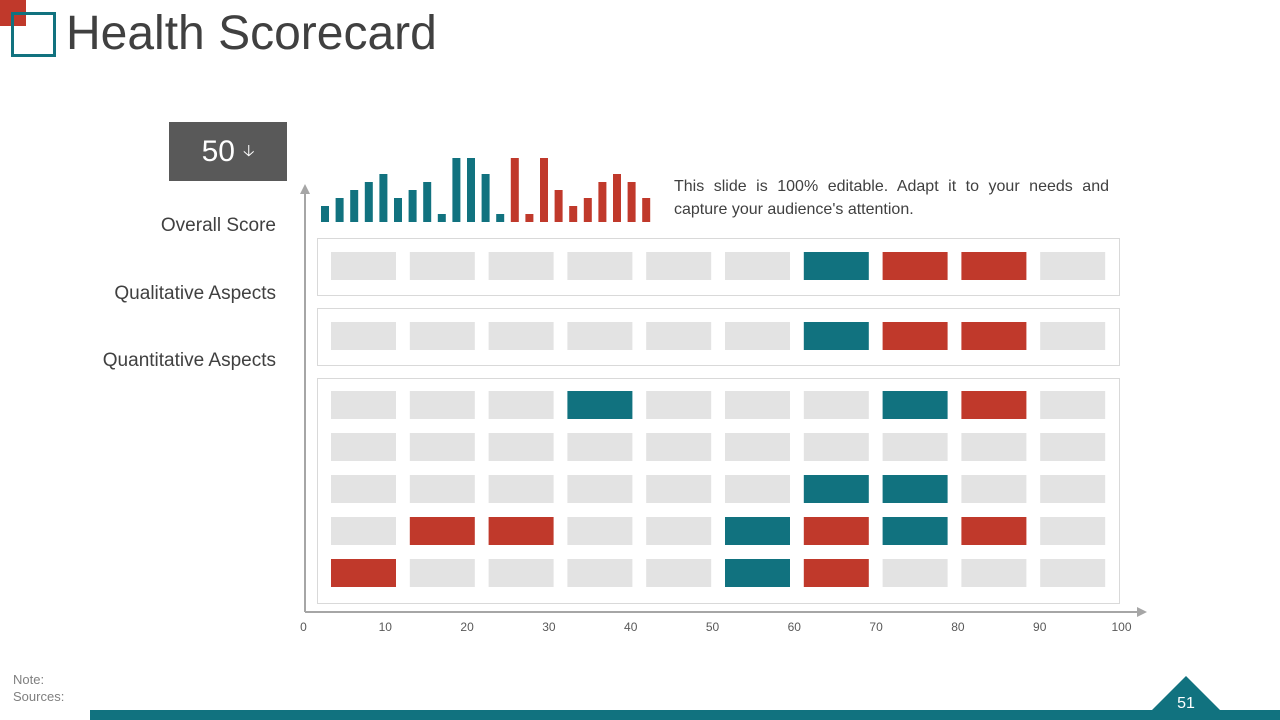 Image resolution: width=1280 pixels, height=720 pixels. Describe the element at coordinates (386, 627) in the screenshot. I see `x-tick-label: 10` at that location.